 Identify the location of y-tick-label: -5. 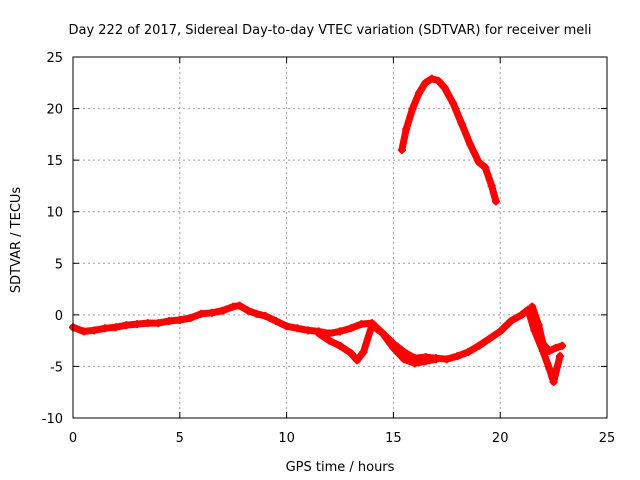
(56, 367).